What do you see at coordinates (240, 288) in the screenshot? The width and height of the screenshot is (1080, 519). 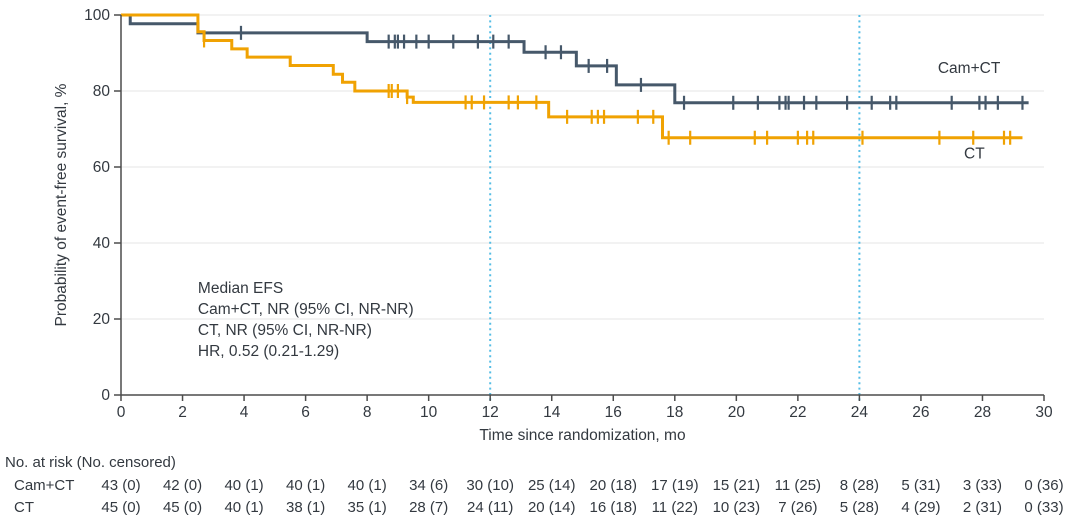 I see `annotation-line-1: Median EFS` at bounding box center [240, 288].